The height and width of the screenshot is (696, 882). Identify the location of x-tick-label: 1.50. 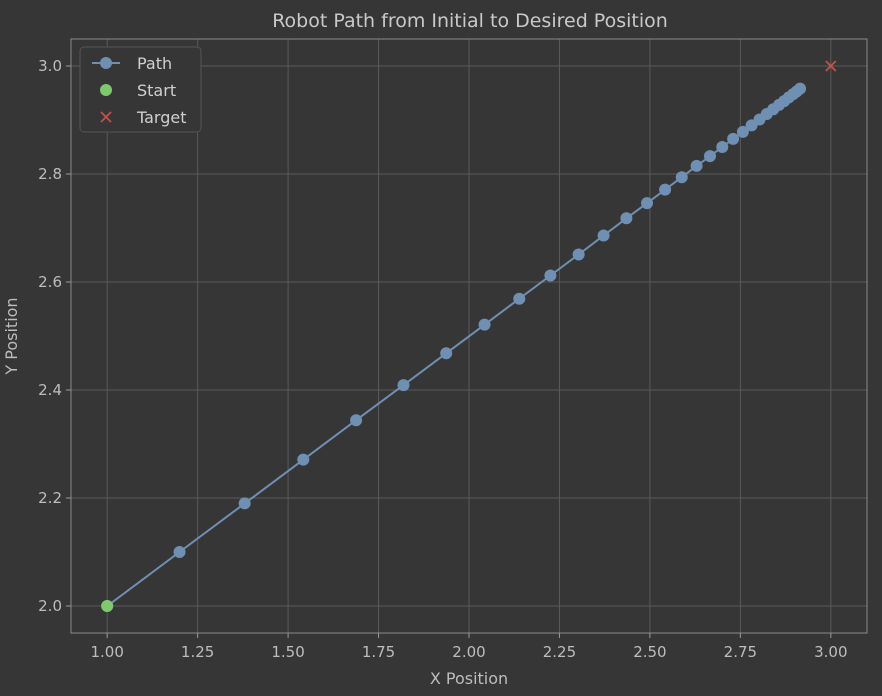
(287, 652).